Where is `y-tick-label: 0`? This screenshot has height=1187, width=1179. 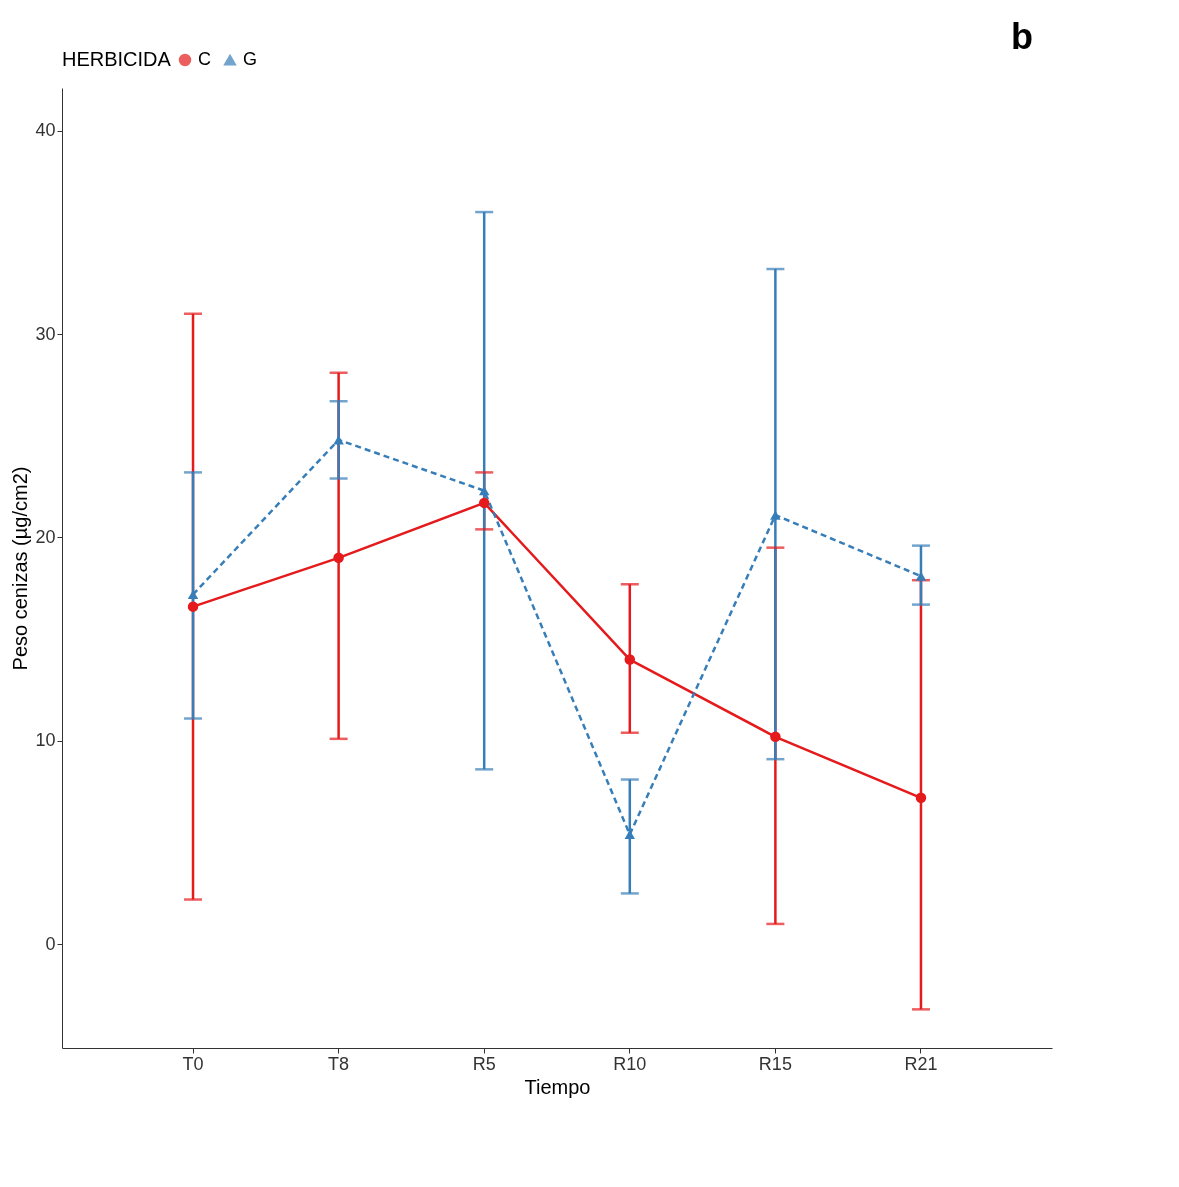
y-tick-label: 0 is located at coordinates (50, 943).